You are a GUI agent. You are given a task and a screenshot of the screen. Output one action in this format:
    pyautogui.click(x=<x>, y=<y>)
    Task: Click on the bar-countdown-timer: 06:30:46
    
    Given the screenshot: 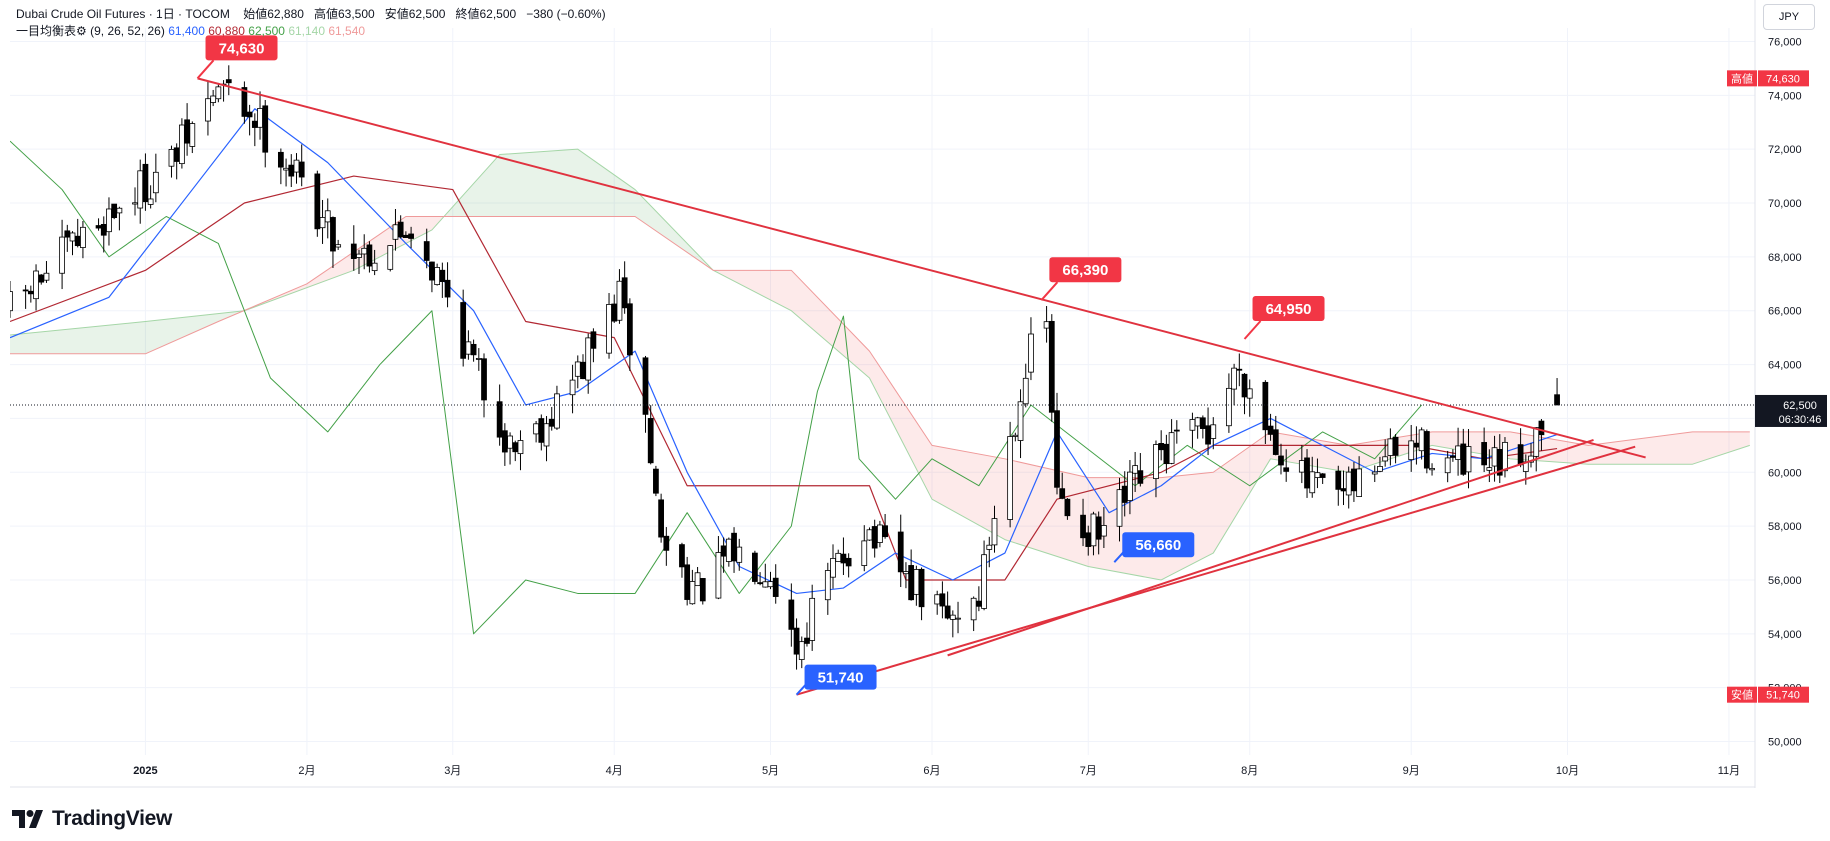 What is the action you would take?
    pyautogui.click(x=1800, y=420)
    